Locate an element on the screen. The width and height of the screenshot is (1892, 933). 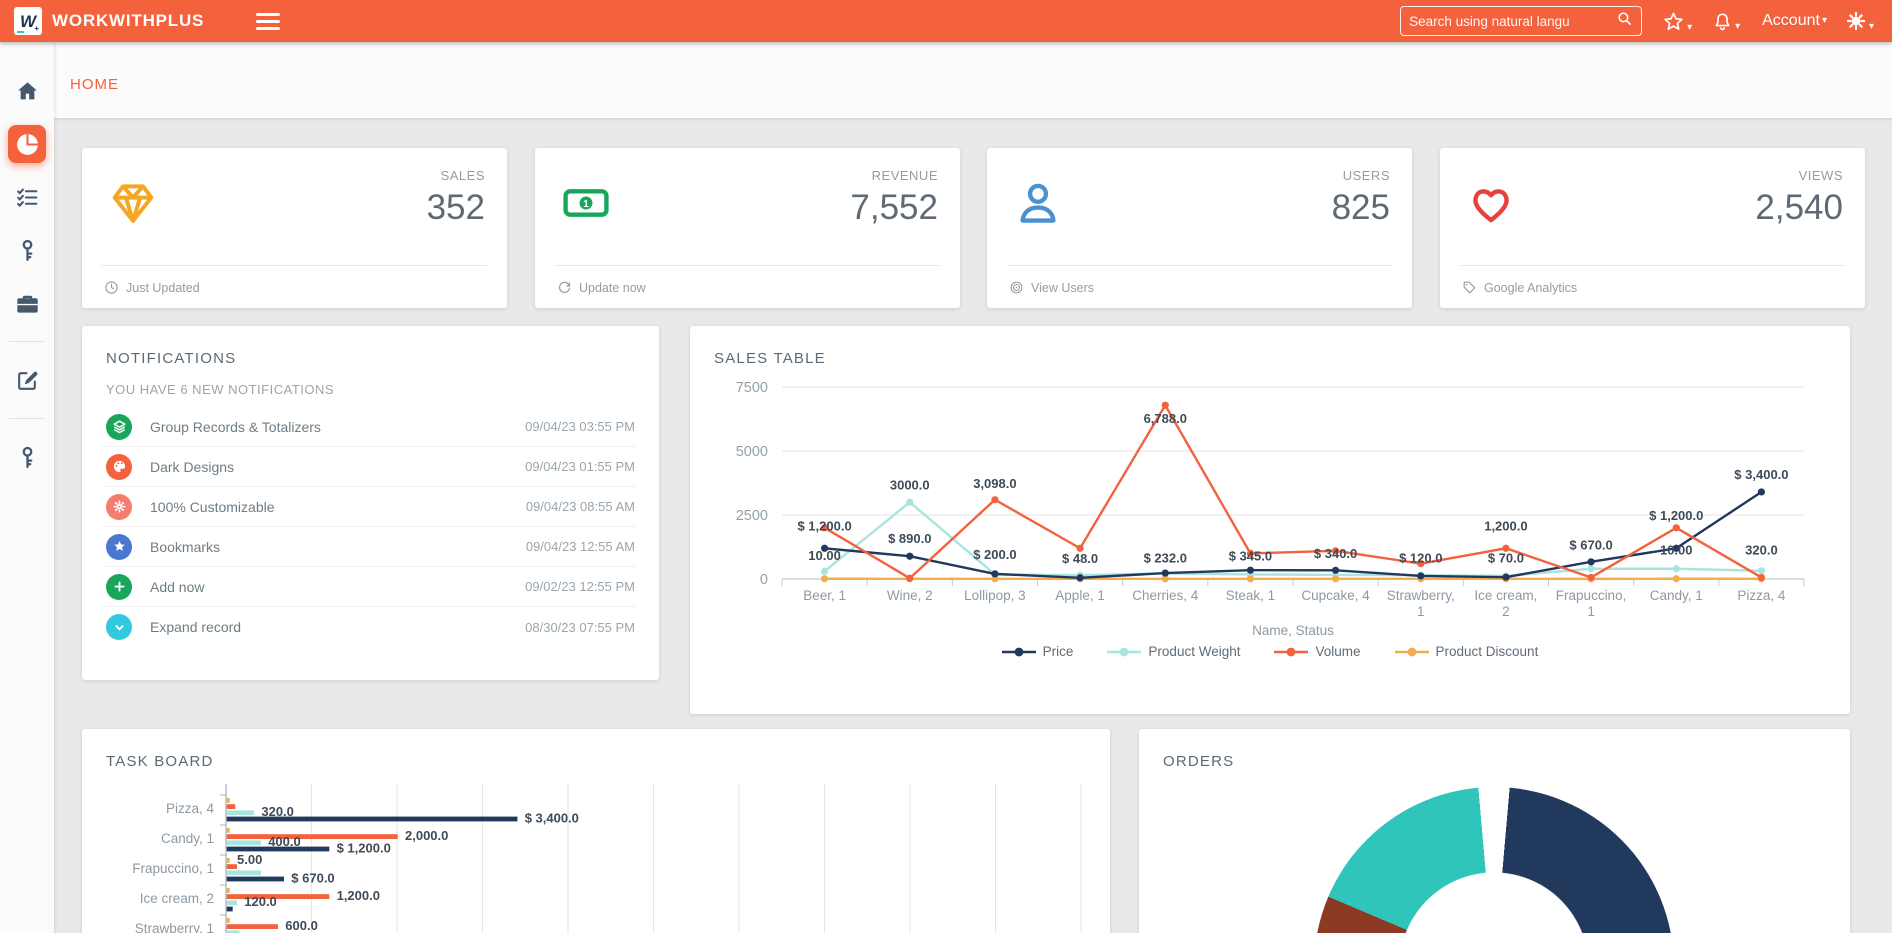
sidebar-item-briefcase is located at coordinates (27, 303).